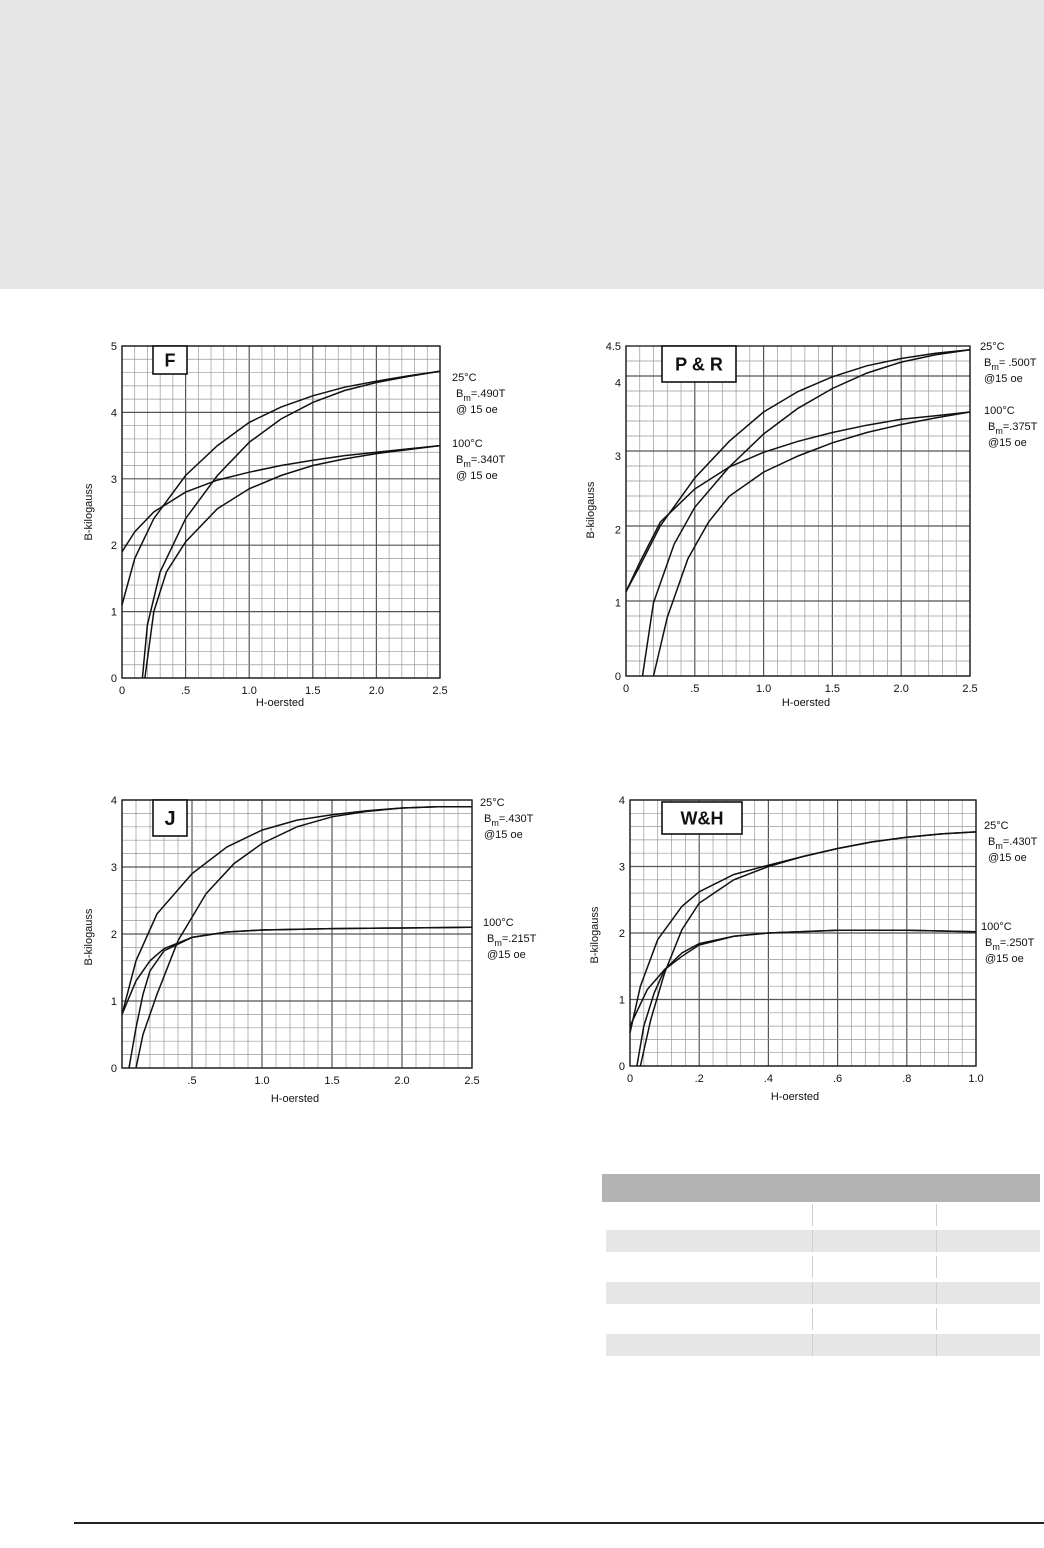  What do you see at coordinates (906, 1079) in the screenshot?
I see `x-tick-label: .8` at bounding box center [906, 1079].